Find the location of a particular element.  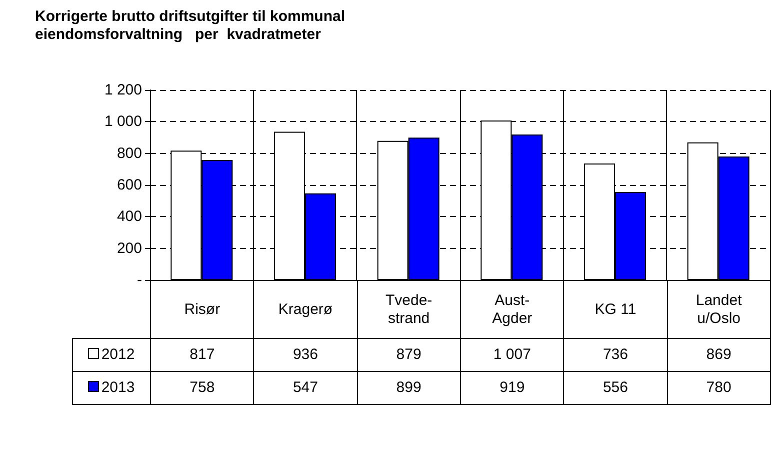

x-tick-label: Tvede- strand is located at coordinates (408, 309).